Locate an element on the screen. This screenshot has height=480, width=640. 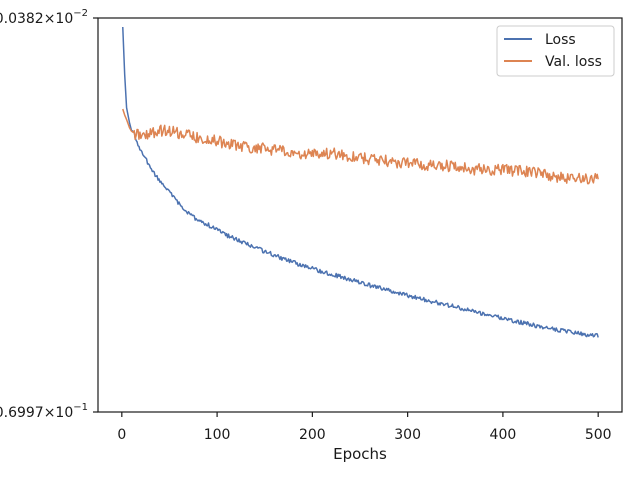
x-tick-label: 400 is located at coordinates (503, 435).